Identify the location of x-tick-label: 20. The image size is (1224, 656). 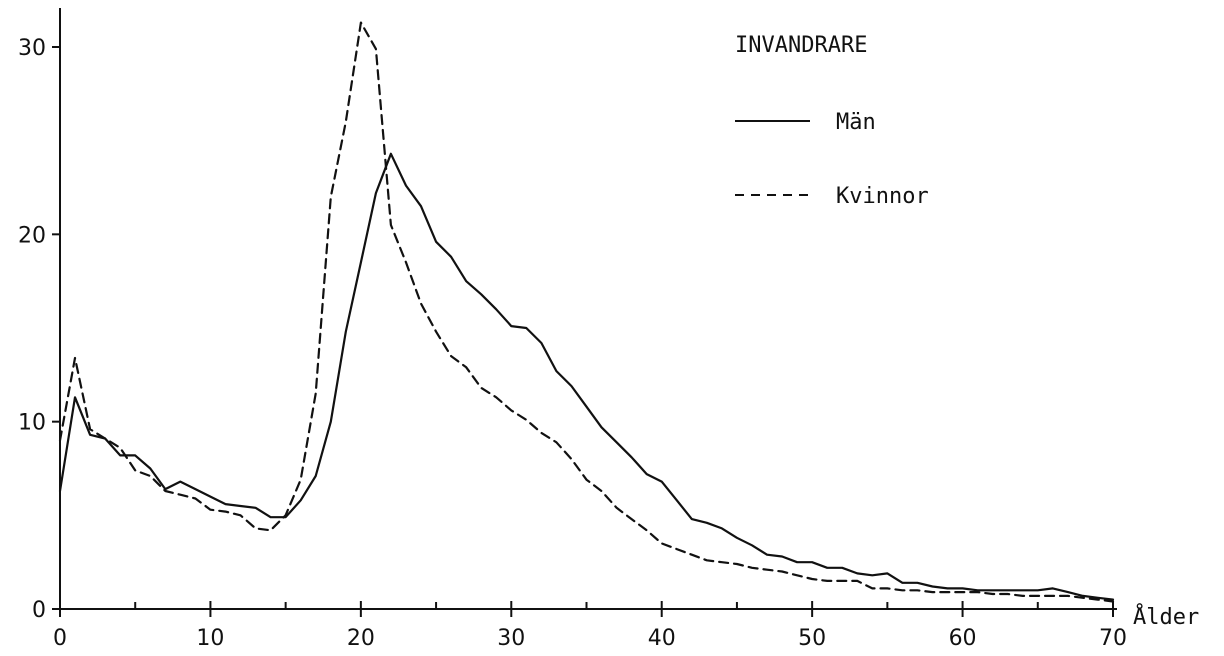
(361, 638).